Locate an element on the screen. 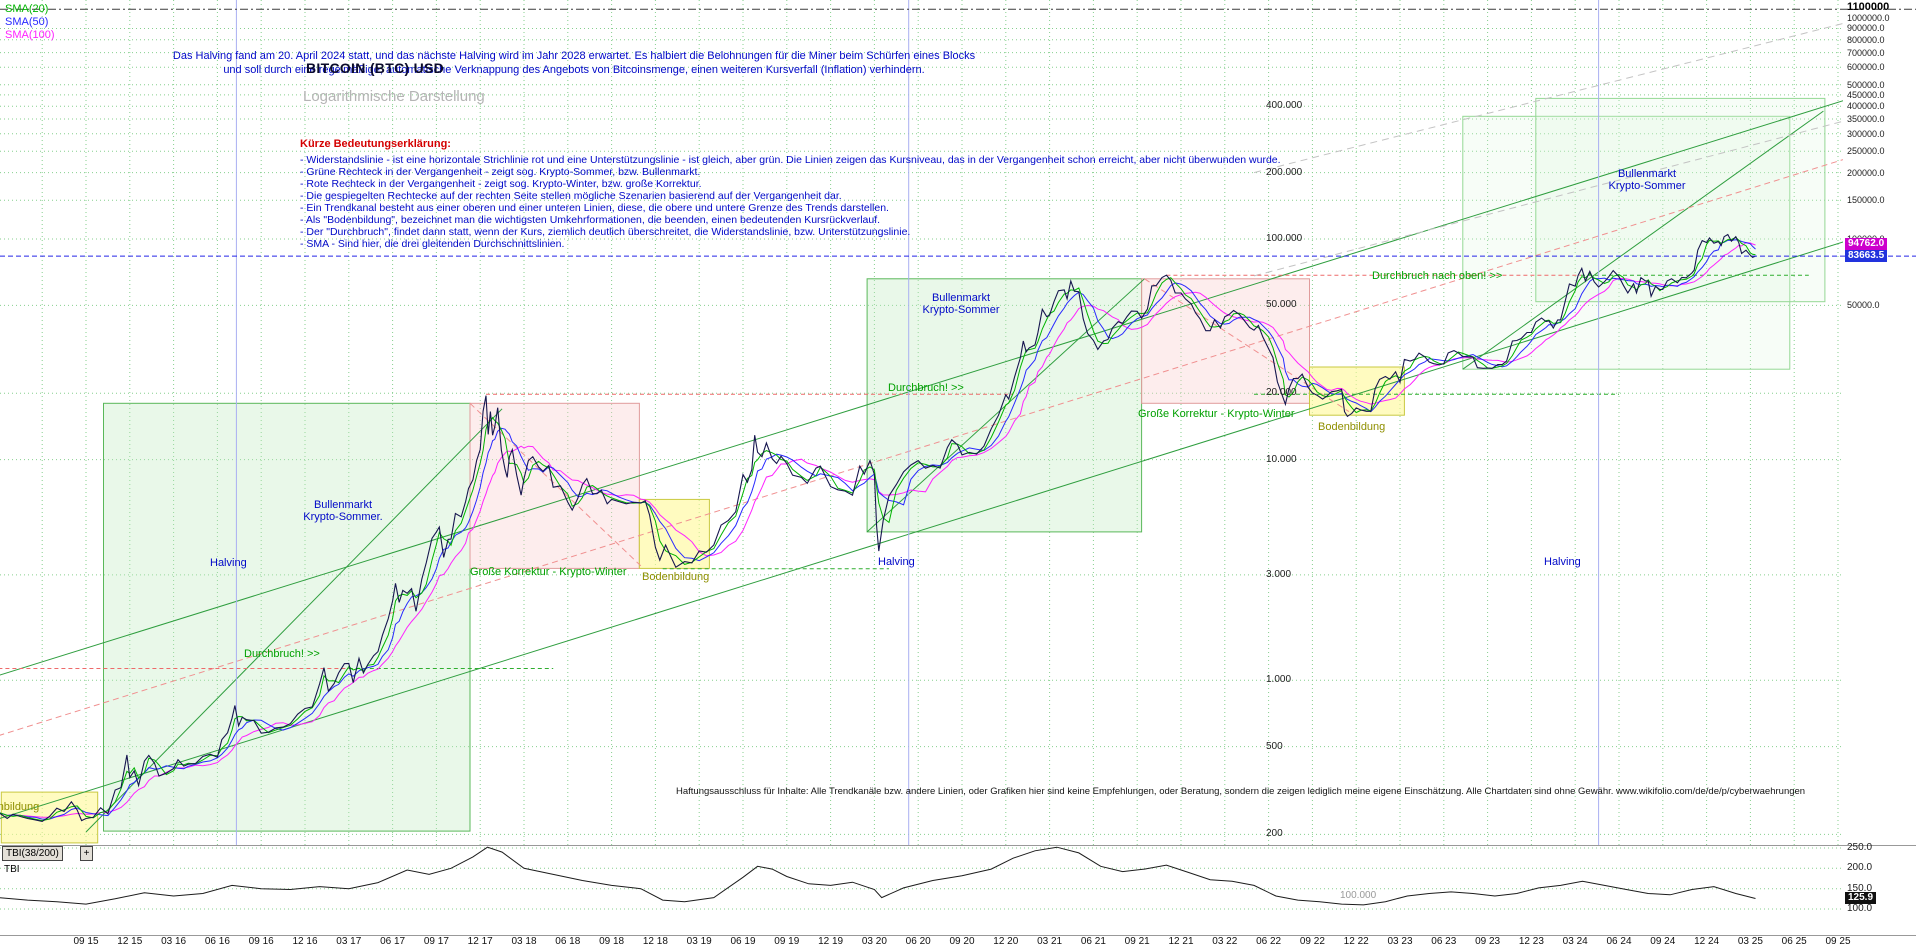 The width and height of the screenshot is (1916, 948). price-axis-label: 400.000 is located at coordinates (1284, 106).